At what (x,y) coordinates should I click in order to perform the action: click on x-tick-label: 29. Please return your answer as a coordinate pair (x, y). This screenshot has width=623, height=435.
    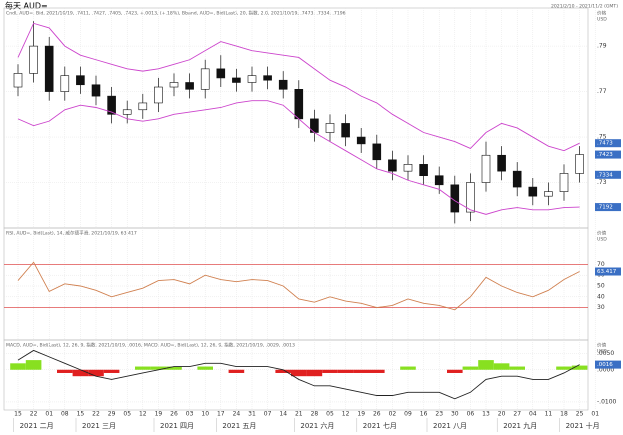
    Looking at the image, I should click on (112, 414).